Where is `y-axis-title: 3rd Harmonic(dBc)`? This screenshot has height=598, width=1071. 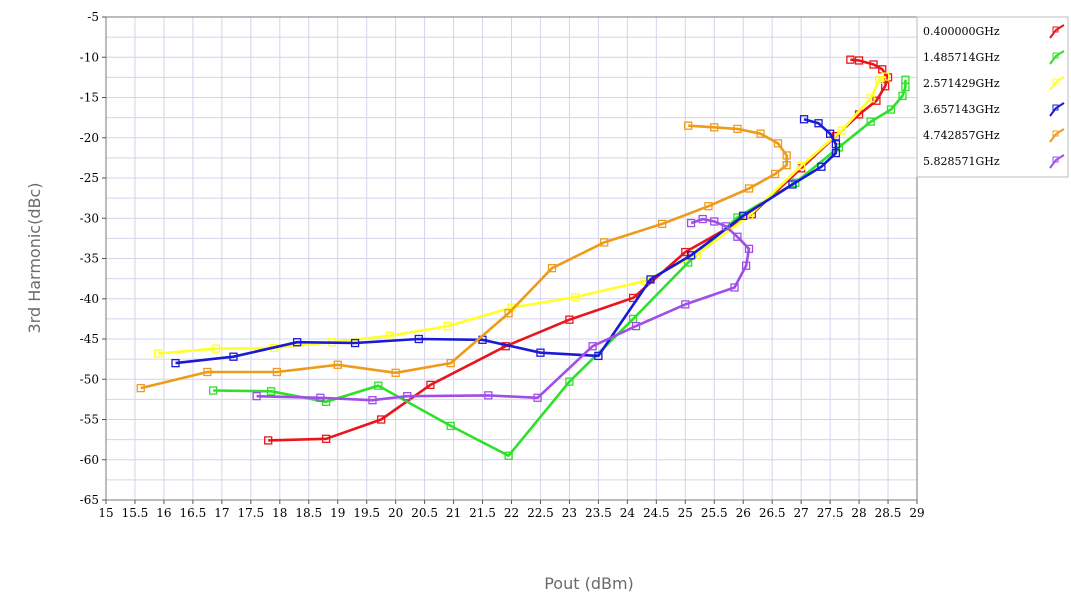
y-axis-title: 3rd Harmonic(dBc) is located at coordinates (34, 257).